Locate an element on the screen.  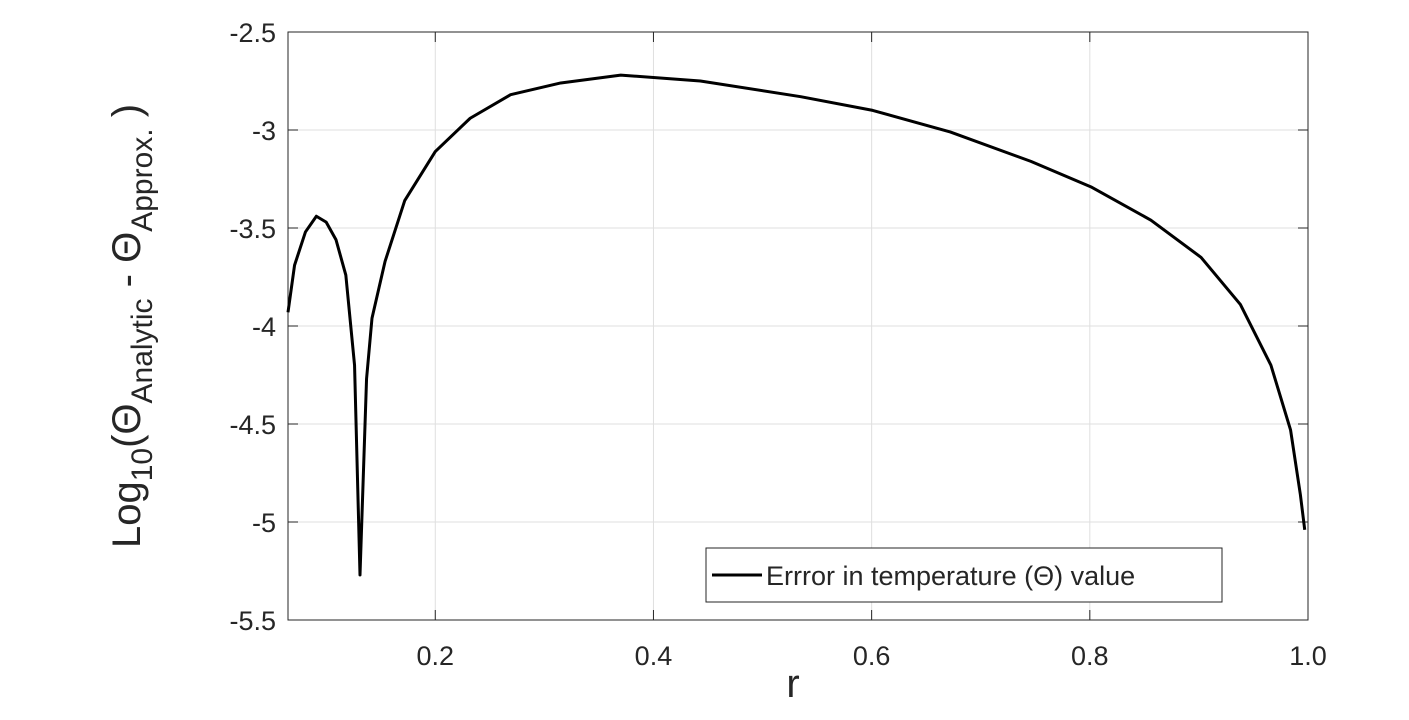
x-tick-label: 0.6 is located at coordinates (872, 656).